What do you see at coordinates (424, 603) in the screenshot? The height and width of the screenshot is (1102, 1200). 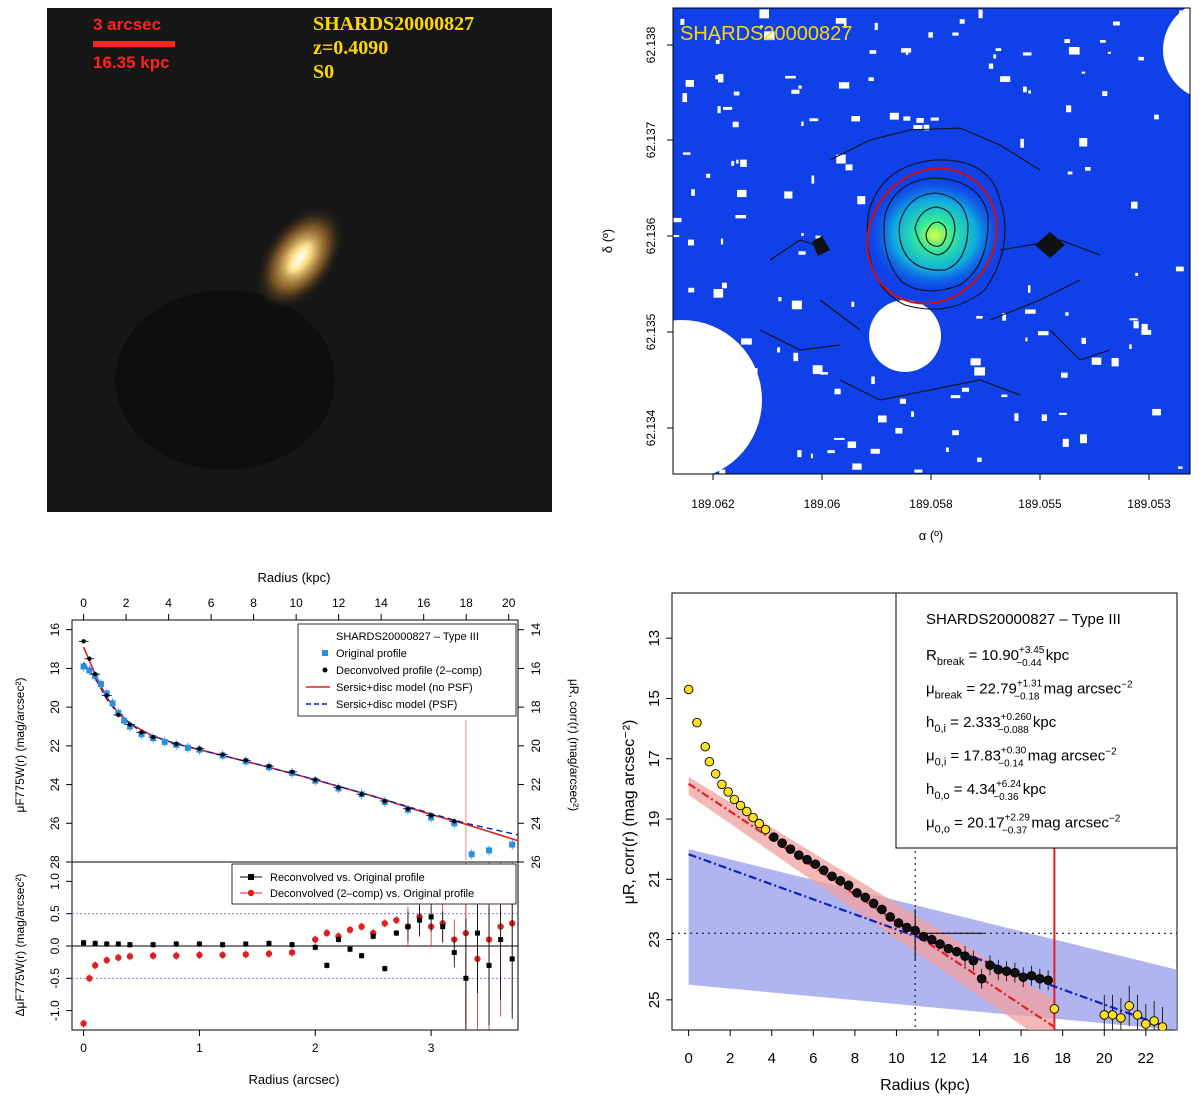 I see `x-tick-label-kpc: 16` at bounding box center [424, 603].